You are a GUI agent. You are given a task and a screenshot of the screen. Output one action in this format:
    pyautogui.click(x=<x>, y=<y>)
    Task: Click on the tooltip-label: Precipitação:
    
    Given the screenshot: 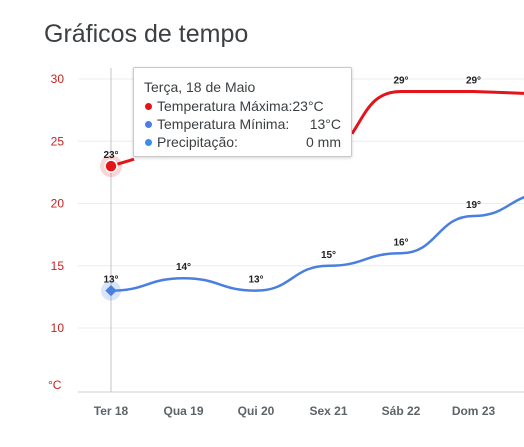 What is the action you would take?
    pyautogui.click(x=197, y=142)
    